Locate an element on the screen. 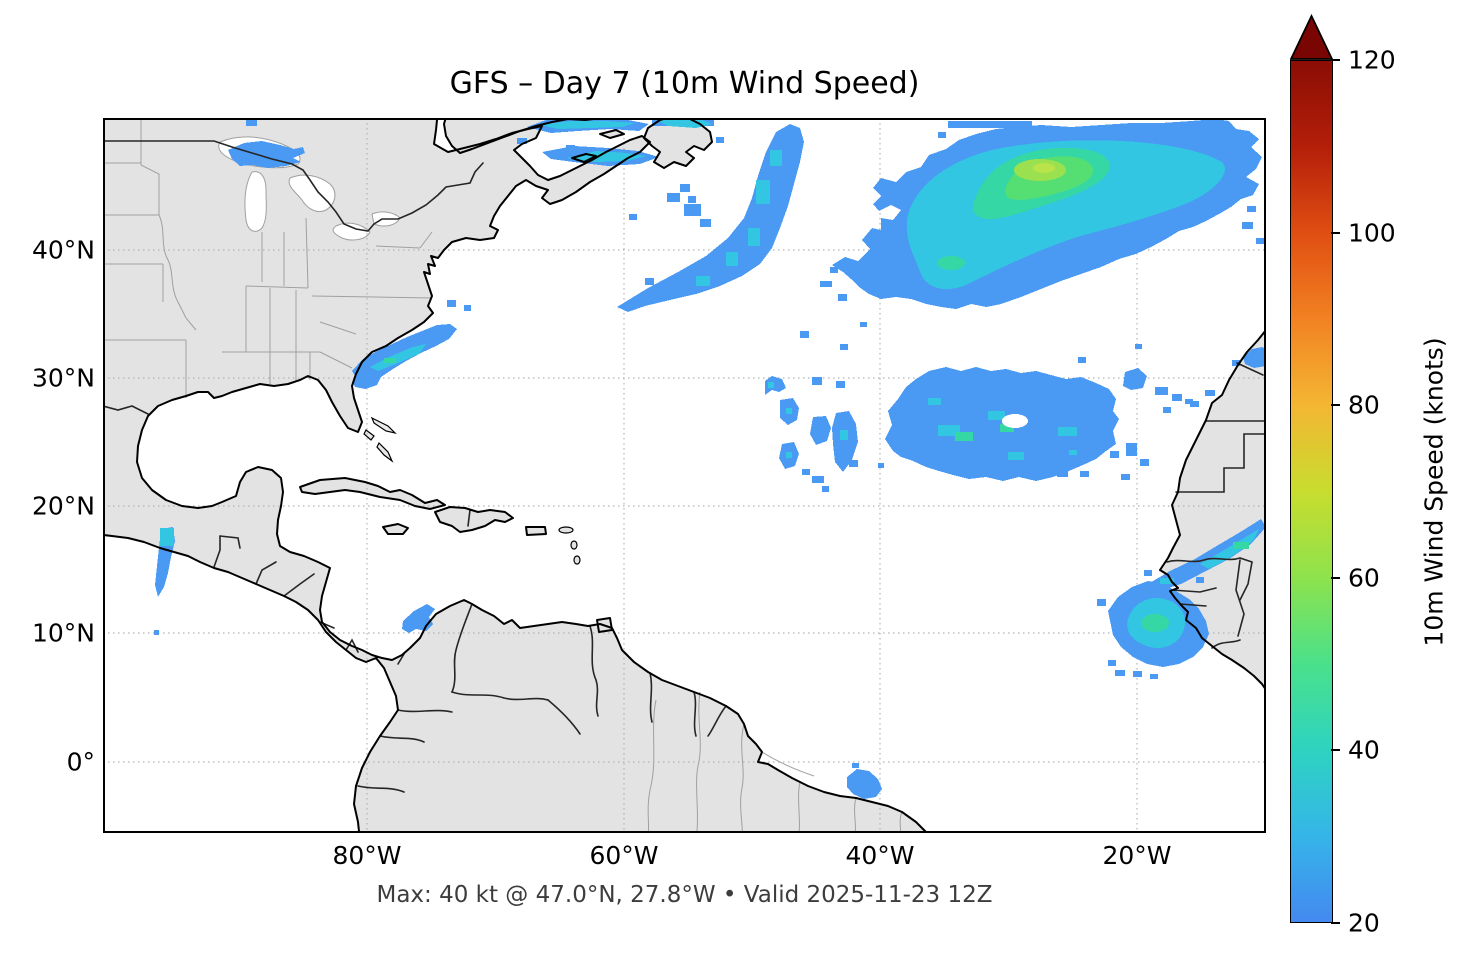  x-tick-80w: 80°W is located at coordinates (367, 855).